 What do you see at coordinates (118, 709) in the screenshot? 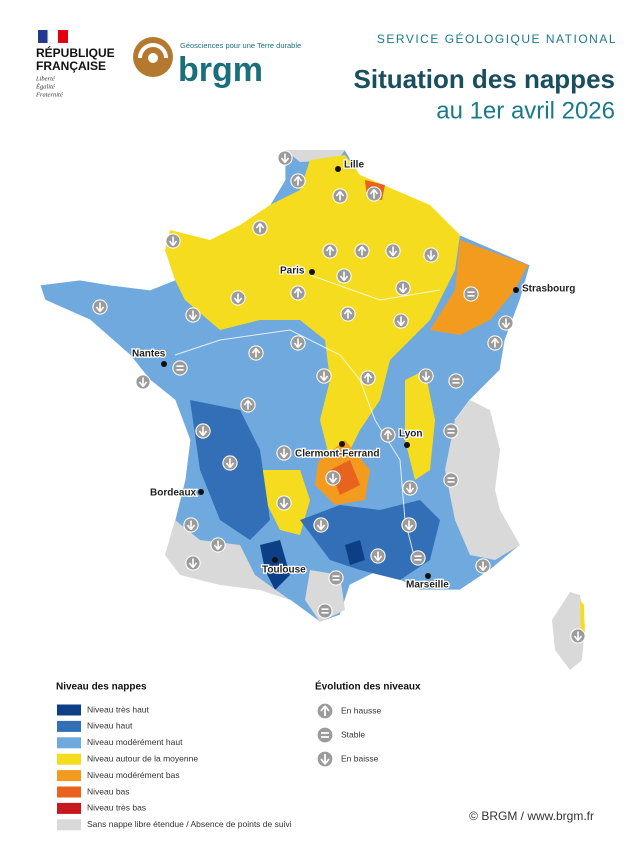
I see `legend-label: Niveau très haut` at bounding box center [118, 709].